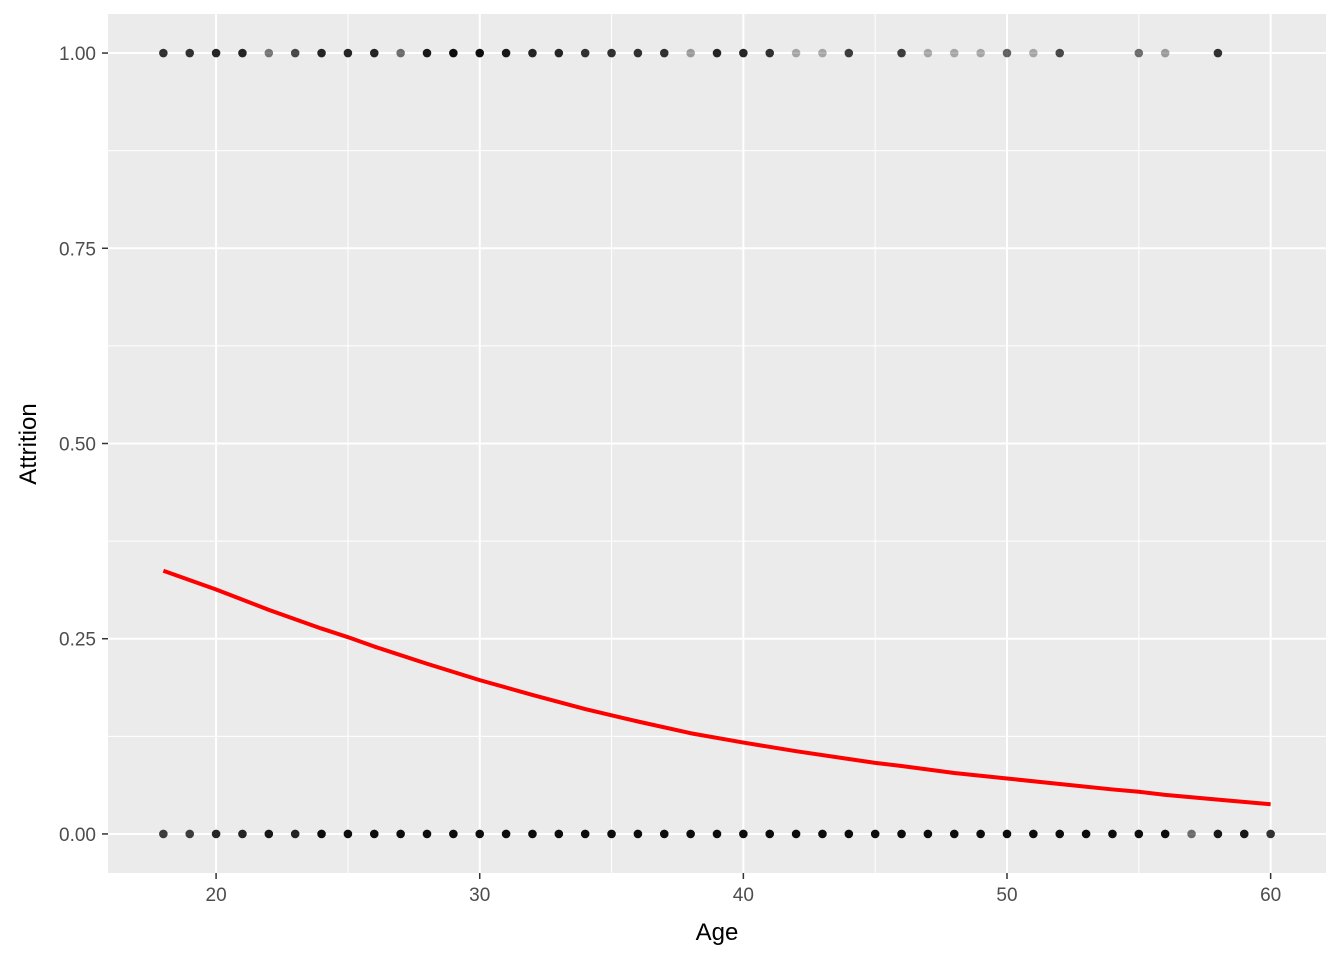  What do you see at coordinates (77, 249) in the screenshot?
I see `y-tick-label: 0.75` at bounding box center [77, 249].